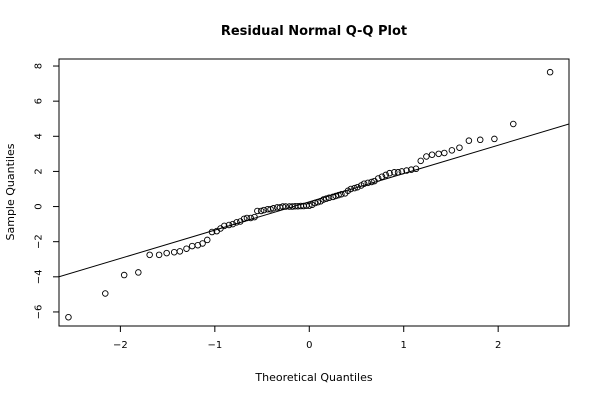 The width and height of the screenshot is (600, 400). Describe the element at coordinates (313, 377) in the screenshot. I see `x-axis-label: Theoretical Quantiles` at that location.